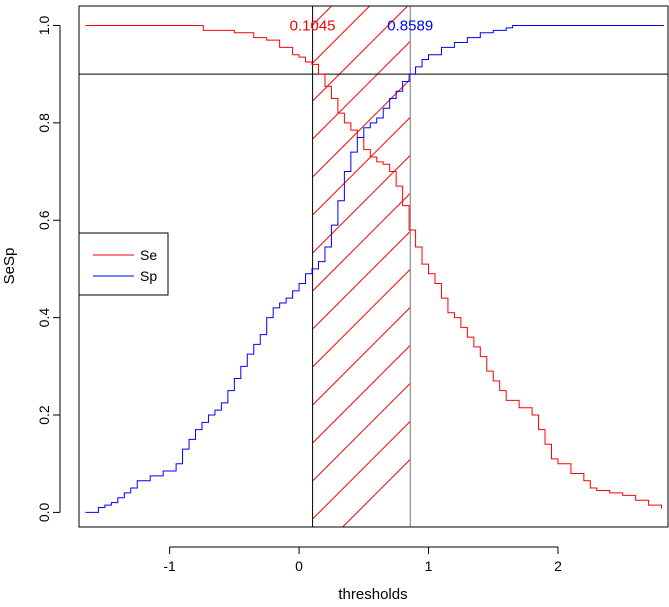 The width and height of the screenshot is (669, 607). Describe the element at coordinates (44, 123) in the screenshot. I see `y-tick-label: 0.8` at that location.